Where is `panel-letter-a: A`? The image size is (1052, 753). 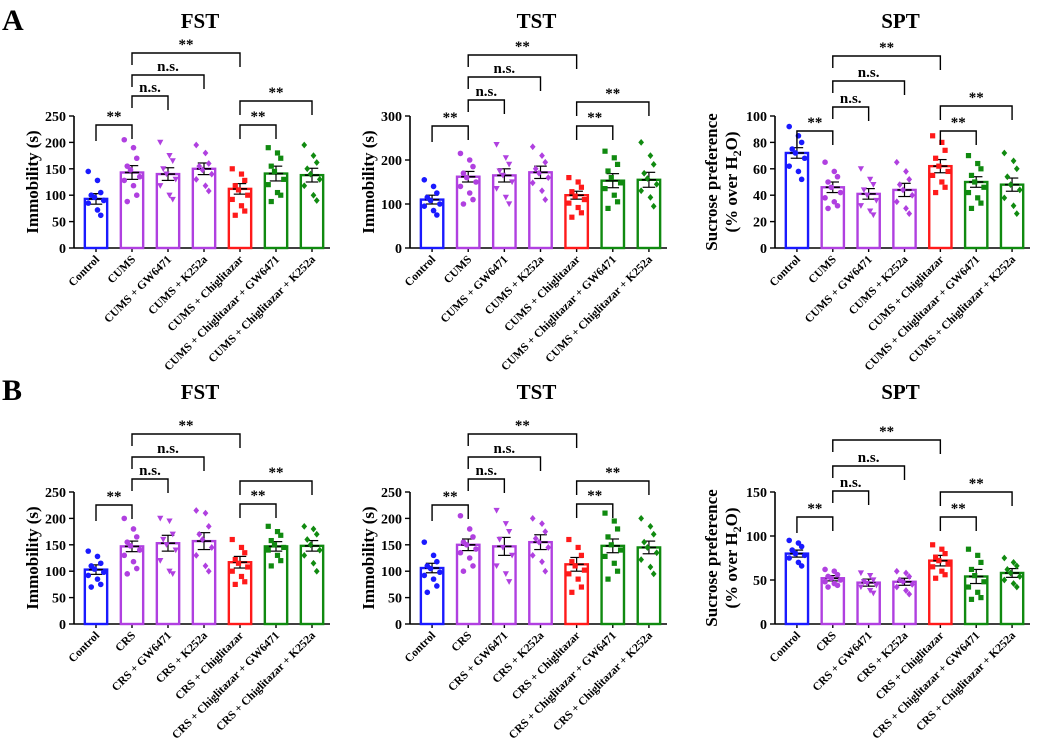 panel-letter-a: A is located at coordinates (13, 20).